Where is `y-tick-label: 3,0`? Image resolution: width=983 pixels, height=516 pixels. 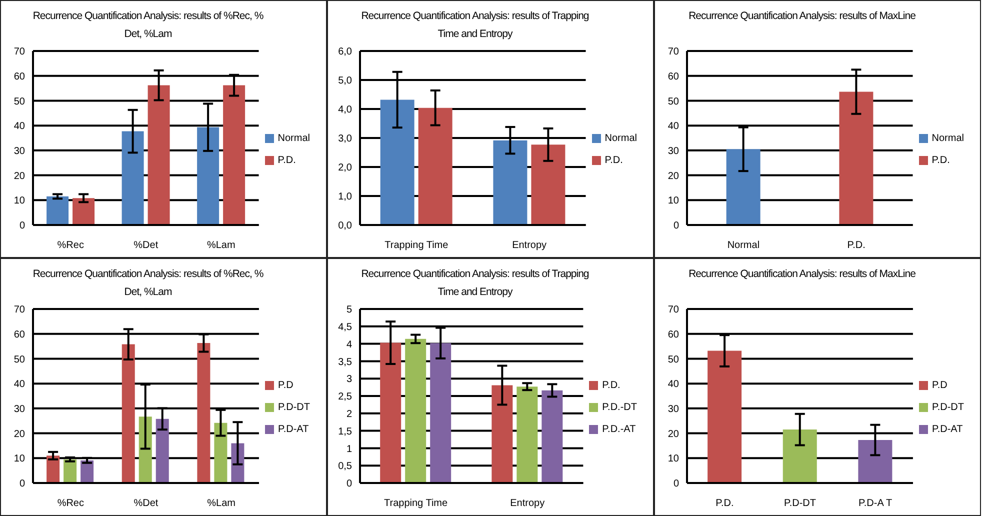
y-tick-label: 3,0 is located at coordinates (345, 139).